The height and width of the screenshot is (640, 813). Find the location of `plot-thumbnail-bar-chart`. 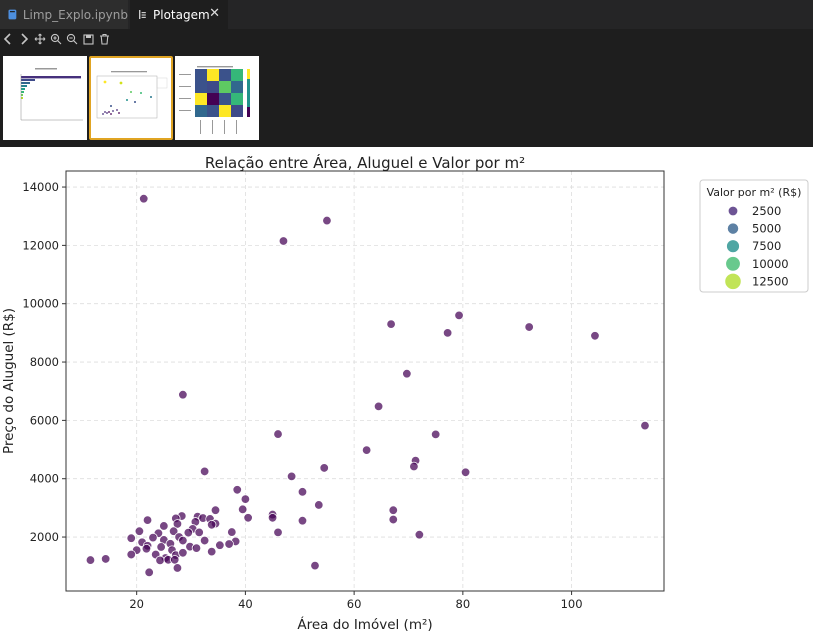

plot-thumbnail-bar-chart is located at coordinates (45, 98).